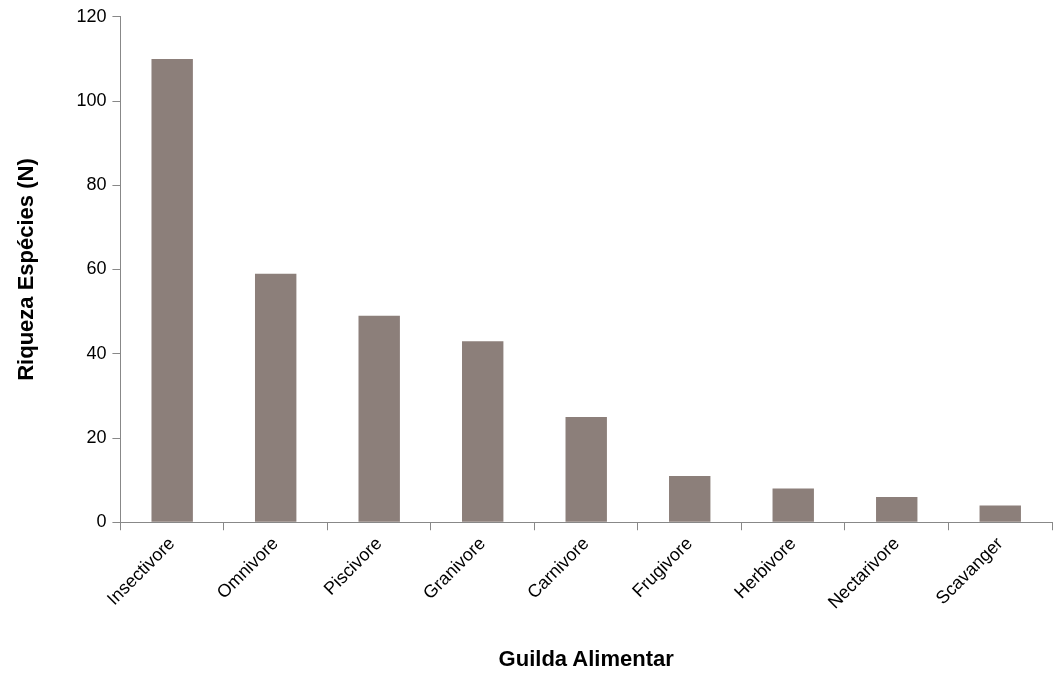 The height and width of the screenshot is (687, 1060). Describe the element at coordinates (96, 184) in the screenshot. I see `y-tick-label: 80` at that location.